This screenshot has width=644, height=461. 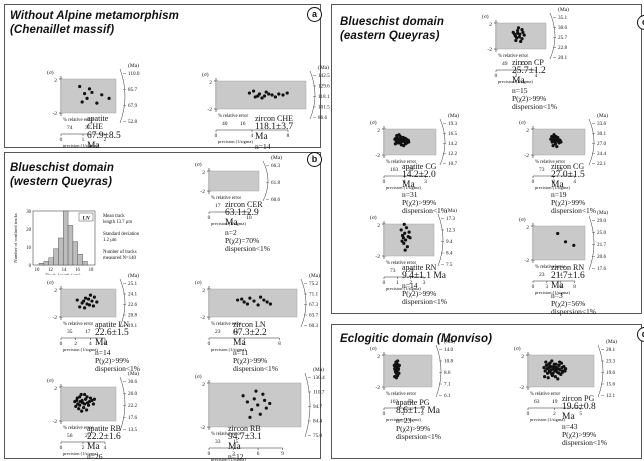 I want to click on central-age: 22.6±1.5 Ma, so click(x=112, y=338).